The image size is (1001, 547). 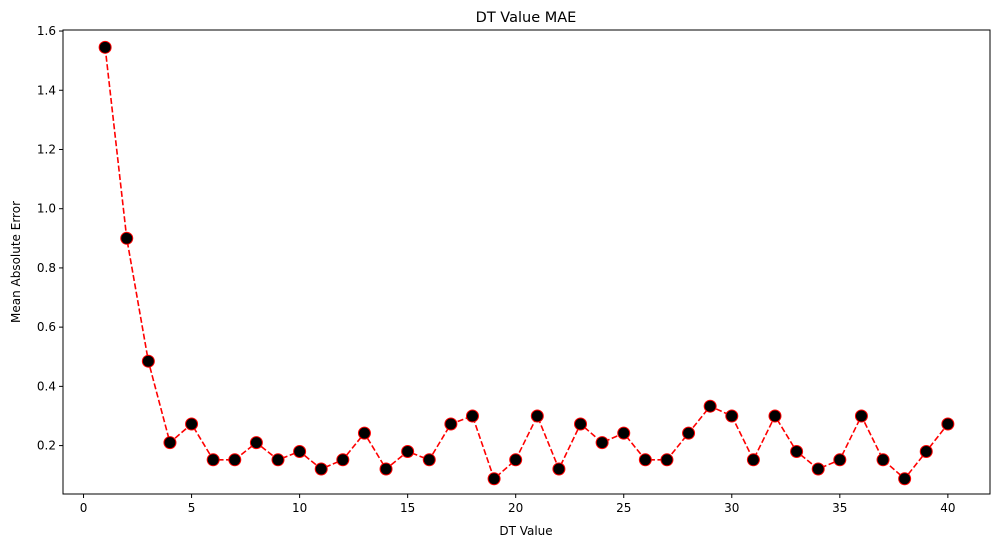 I want to click on chart-title: DT Value MAE, so click(x=526, y=18).